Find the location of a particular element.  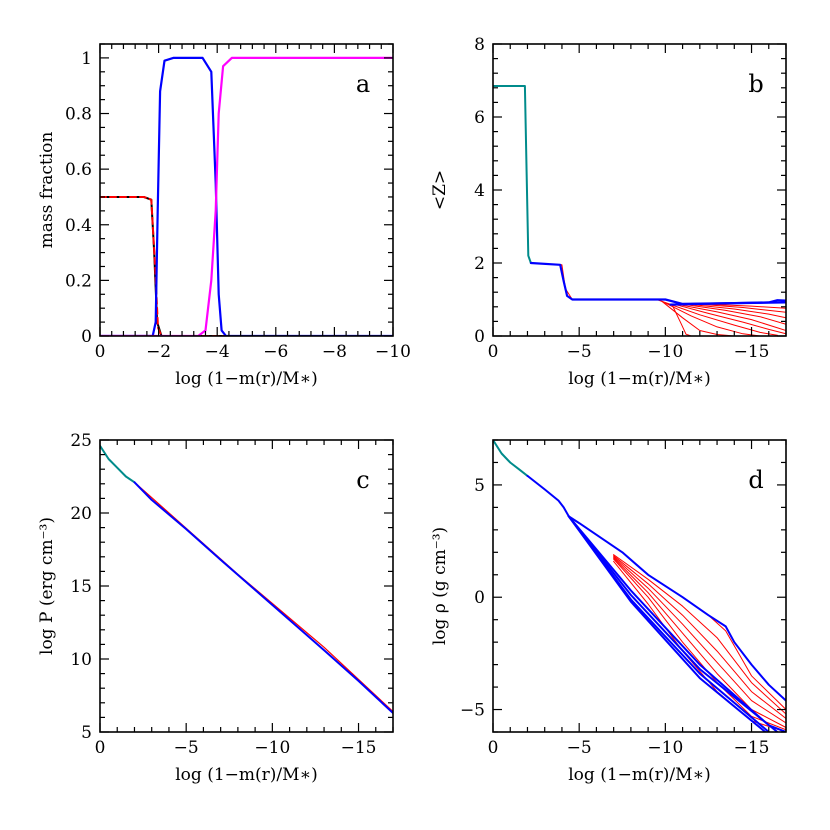

x-tick-label: −6 is located at coordinates (275, 352).